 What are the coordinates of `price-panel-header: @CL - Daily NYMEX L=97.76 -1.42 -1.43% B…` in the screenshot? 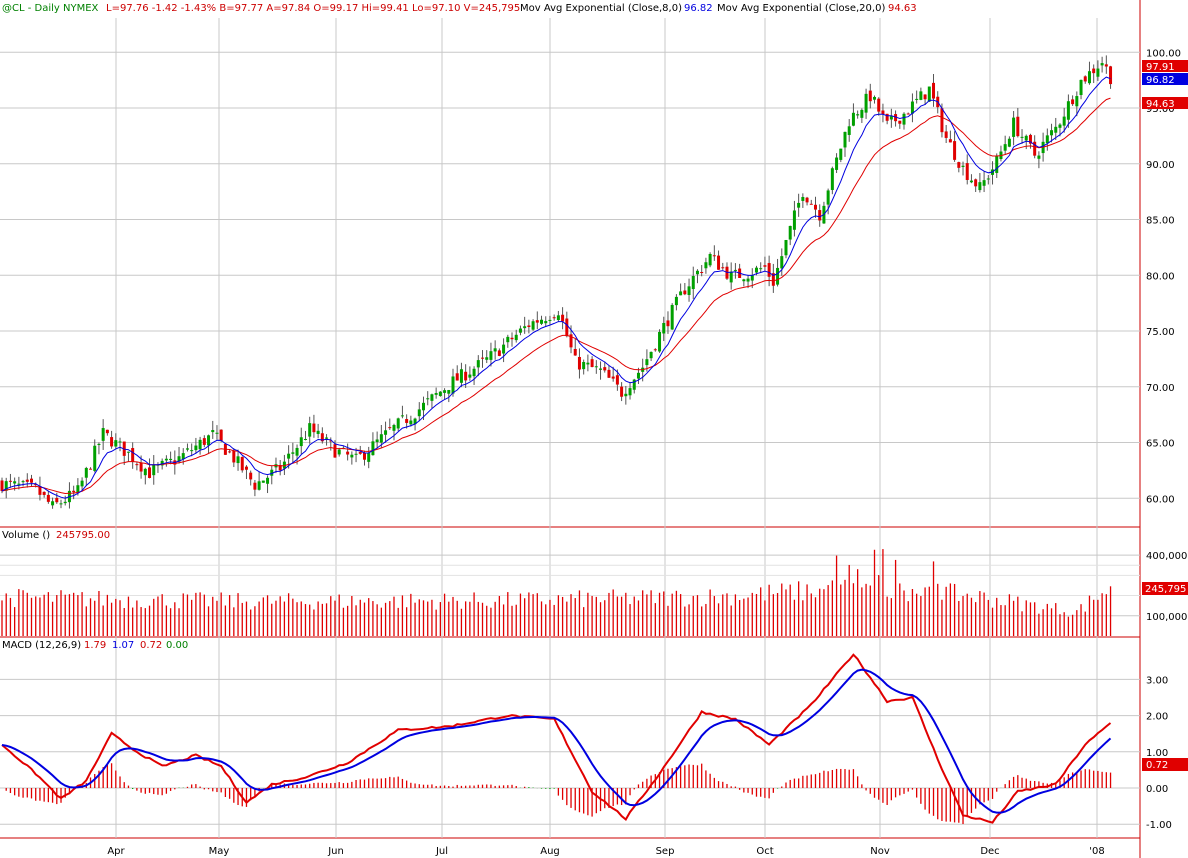 It's located at (459, 8).